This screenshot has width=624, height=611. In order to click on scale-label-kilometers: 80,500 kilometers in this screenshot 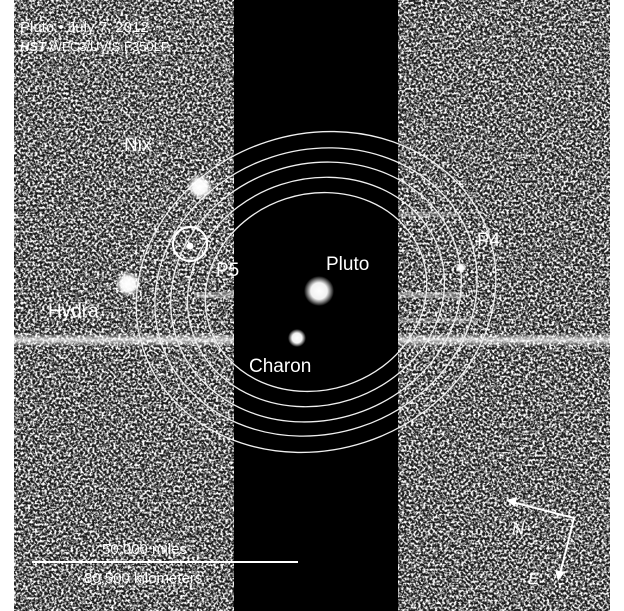, I will do `click(143, 578)`.